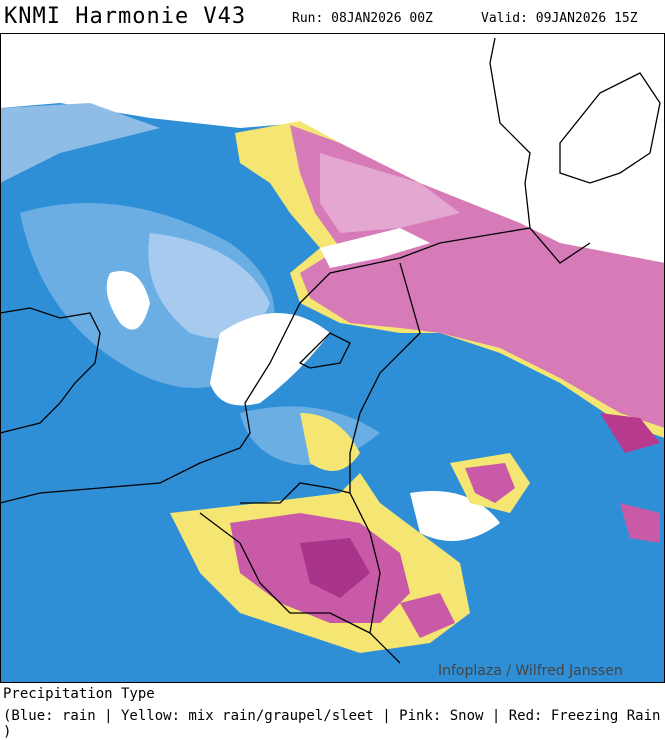 The width and height of the screenshot is (665, 740). What do you see at coordinates (125, 16) in the screenshot?
I see `title: KNMI Harmonie V43` at bounding box center [125, 16].